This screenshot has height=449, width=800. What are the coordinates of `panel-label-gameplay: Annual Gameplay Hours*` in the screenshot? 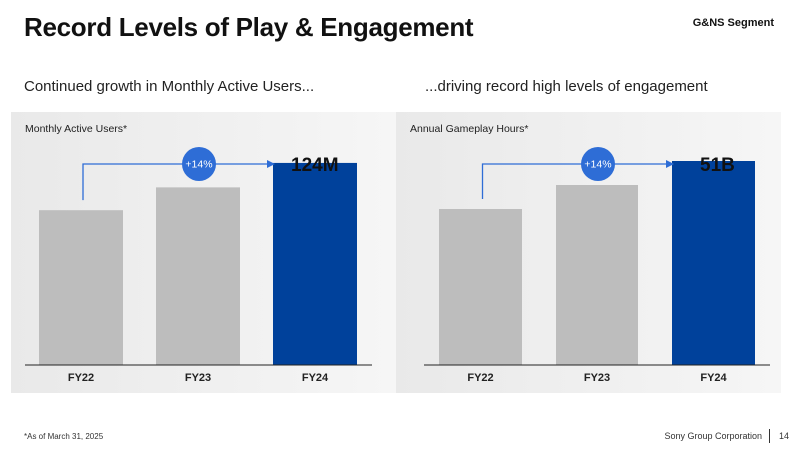 It's located at (469, 129).